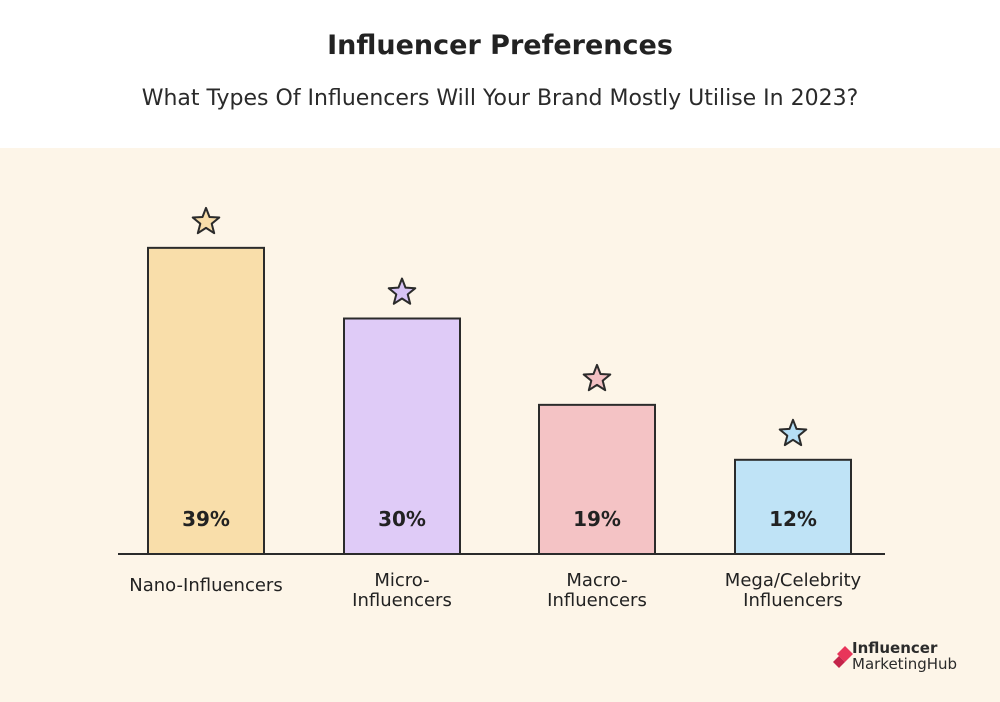  I want to click on influencer-marketing-hub-logo-icon, so click(843, 657).